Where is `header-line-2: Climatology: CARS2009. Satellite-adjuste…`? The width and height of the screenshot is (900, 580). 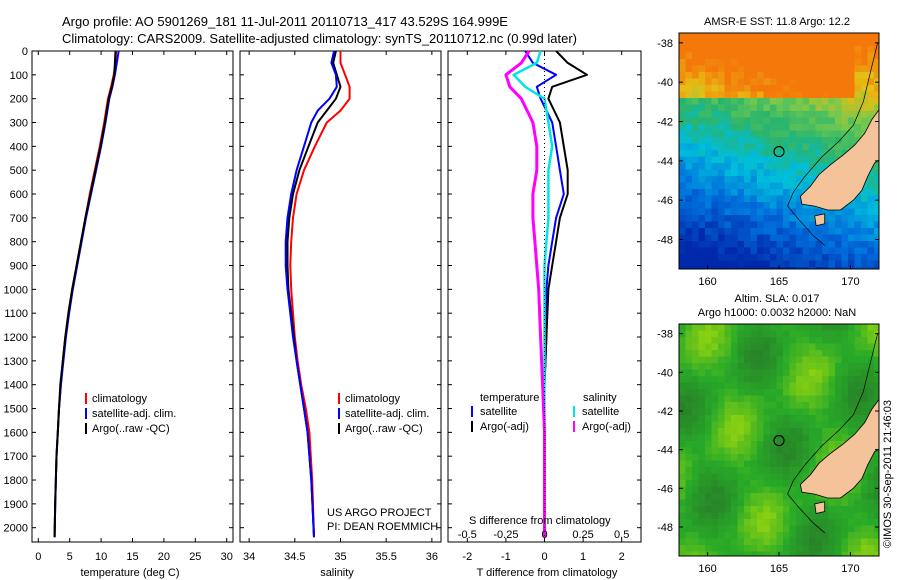
header-line-2: Climatology: CARS2009. Satellite-adjuste… is located at coordinates (319, 38).